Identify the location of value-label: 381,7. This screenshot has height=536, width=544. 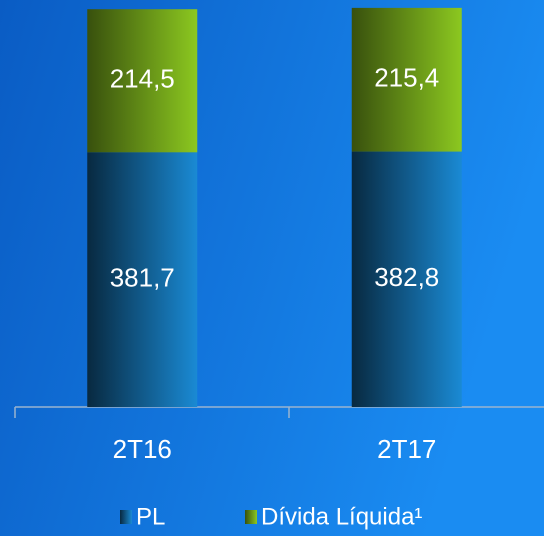
(142, 278).